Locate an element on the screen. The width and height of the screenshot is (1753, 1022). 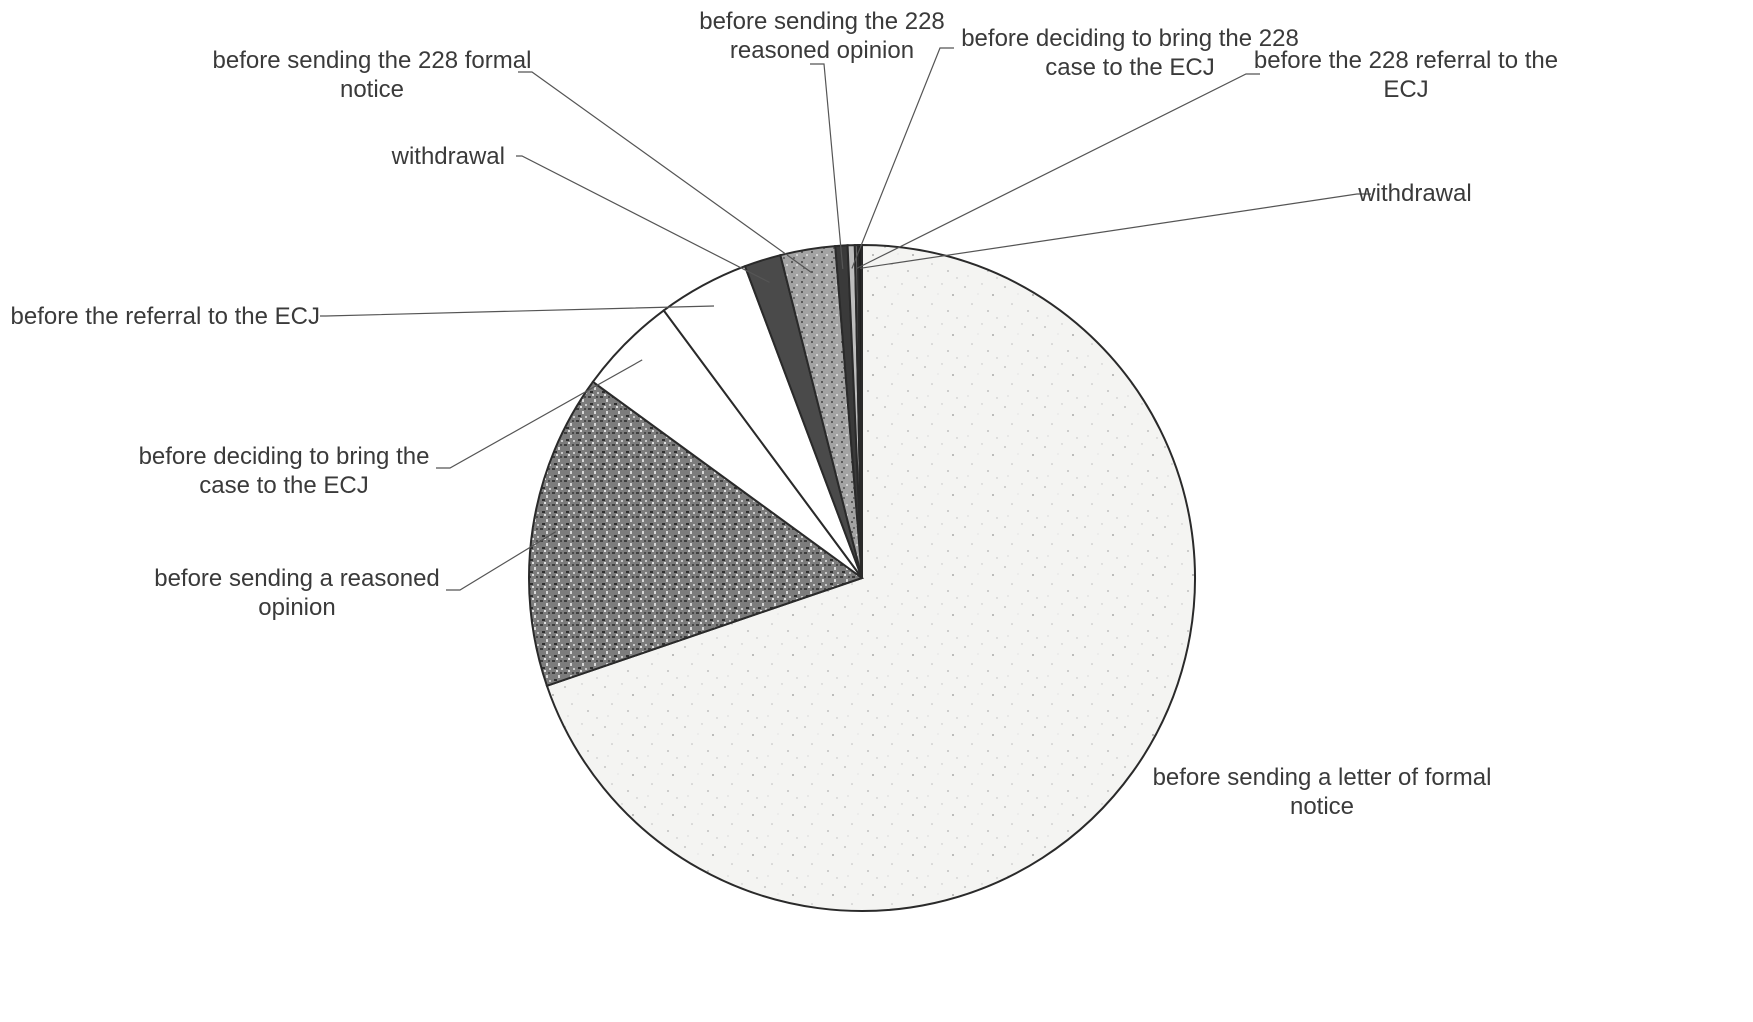
slice-label-6: before sending the 228 formal notice is located at coordinates (372, 75).